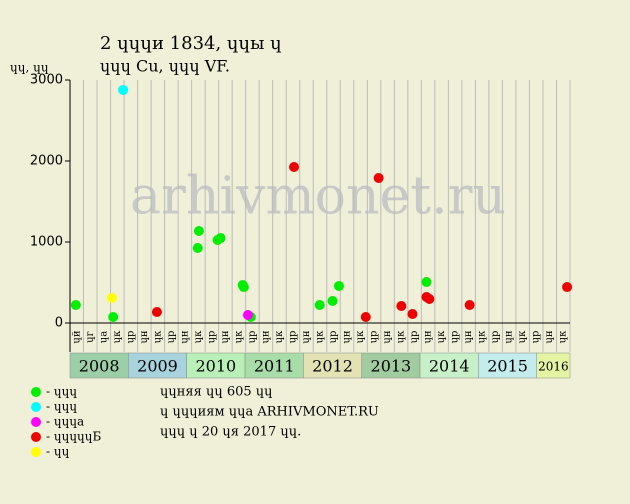 The height and width of the screenshot is (504, 630). Describe the element at coordinates (269, 412) in the screenshot. I see `footer-line: ɥ ɥɥɥиям ɥɥа ARHIVMONET.RU` at that location.